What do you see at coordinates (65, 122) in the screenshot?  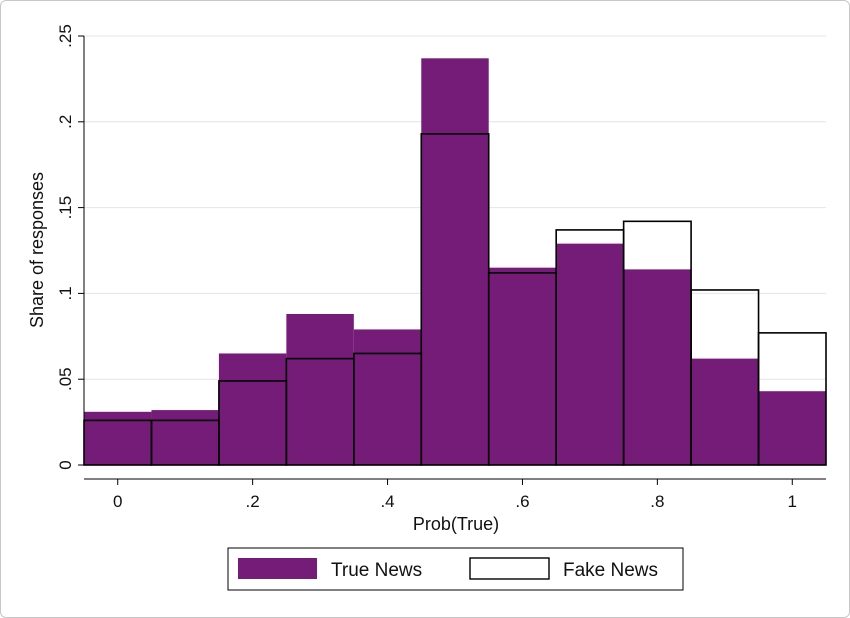 I see `y-tick-label: .2` at bounding box center [65, 122].